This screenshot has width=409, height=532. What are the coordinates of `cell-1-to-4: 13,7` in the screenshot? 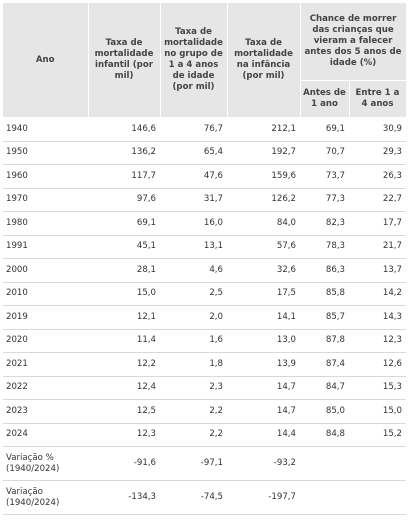 It's located at (378, 270).